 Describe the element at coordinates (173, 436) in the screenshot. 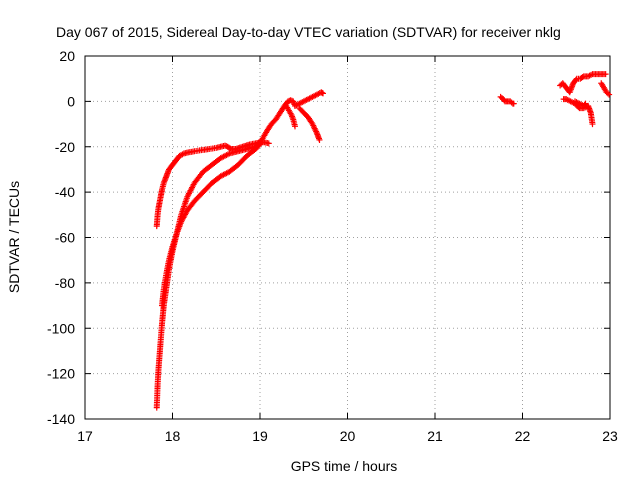

I see `x-tick-label: 18` at that location.